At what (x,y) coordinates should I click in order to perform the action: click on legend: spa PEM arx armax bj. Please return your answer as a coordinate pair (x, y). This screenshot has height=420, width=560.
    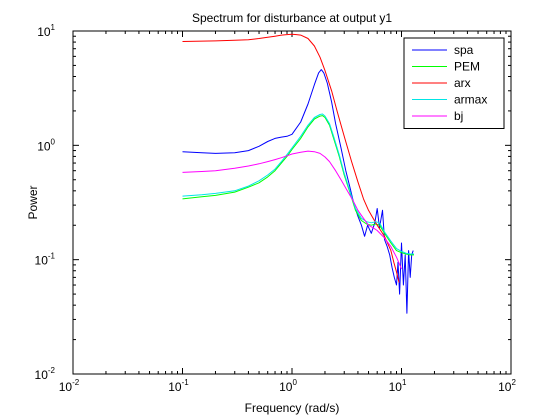
    Looking at the image, I should click on (454, 83).